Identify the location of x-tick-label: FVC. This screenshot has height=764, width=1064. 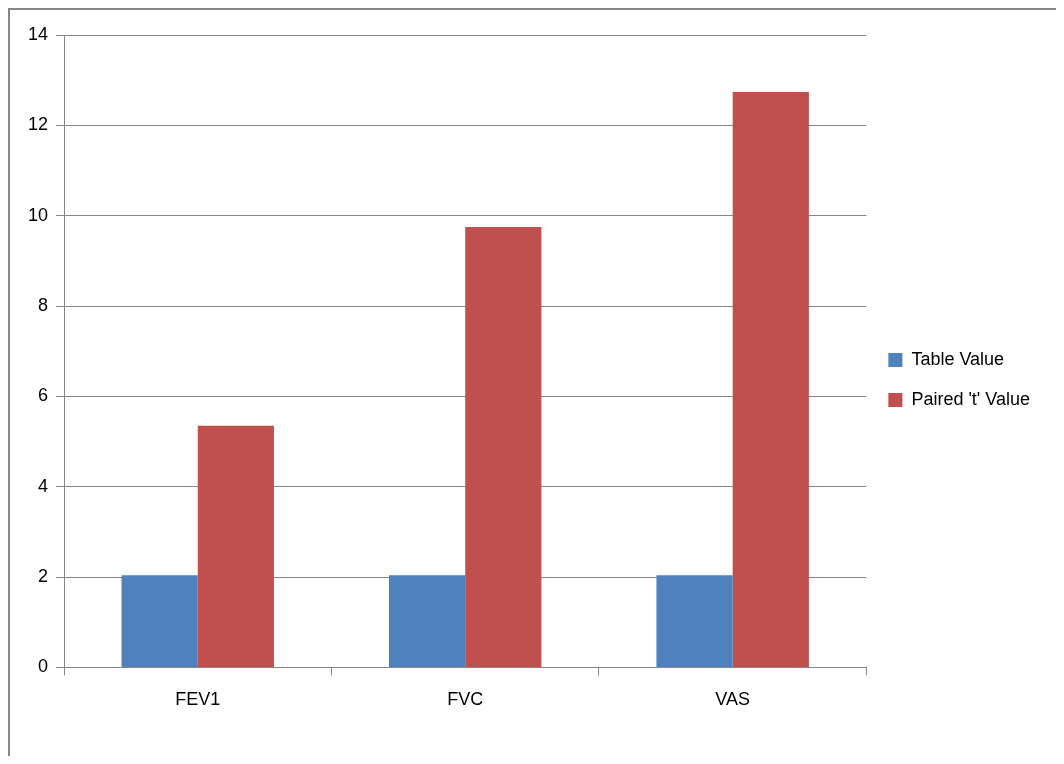
(465, 699).